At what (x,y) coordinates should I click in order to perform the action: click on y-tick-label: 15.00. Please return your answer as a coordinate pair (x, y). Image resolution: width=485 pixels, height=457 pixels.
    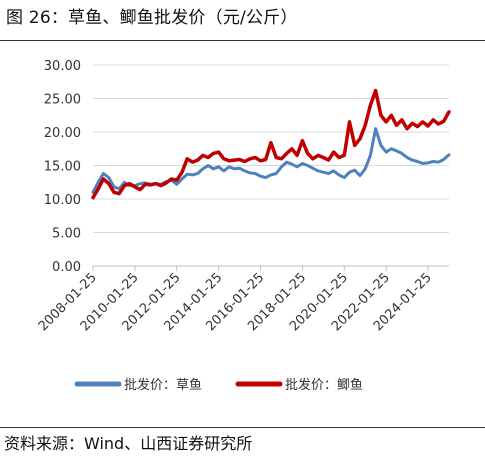
    Looking at the image, I should click on (62, 167).